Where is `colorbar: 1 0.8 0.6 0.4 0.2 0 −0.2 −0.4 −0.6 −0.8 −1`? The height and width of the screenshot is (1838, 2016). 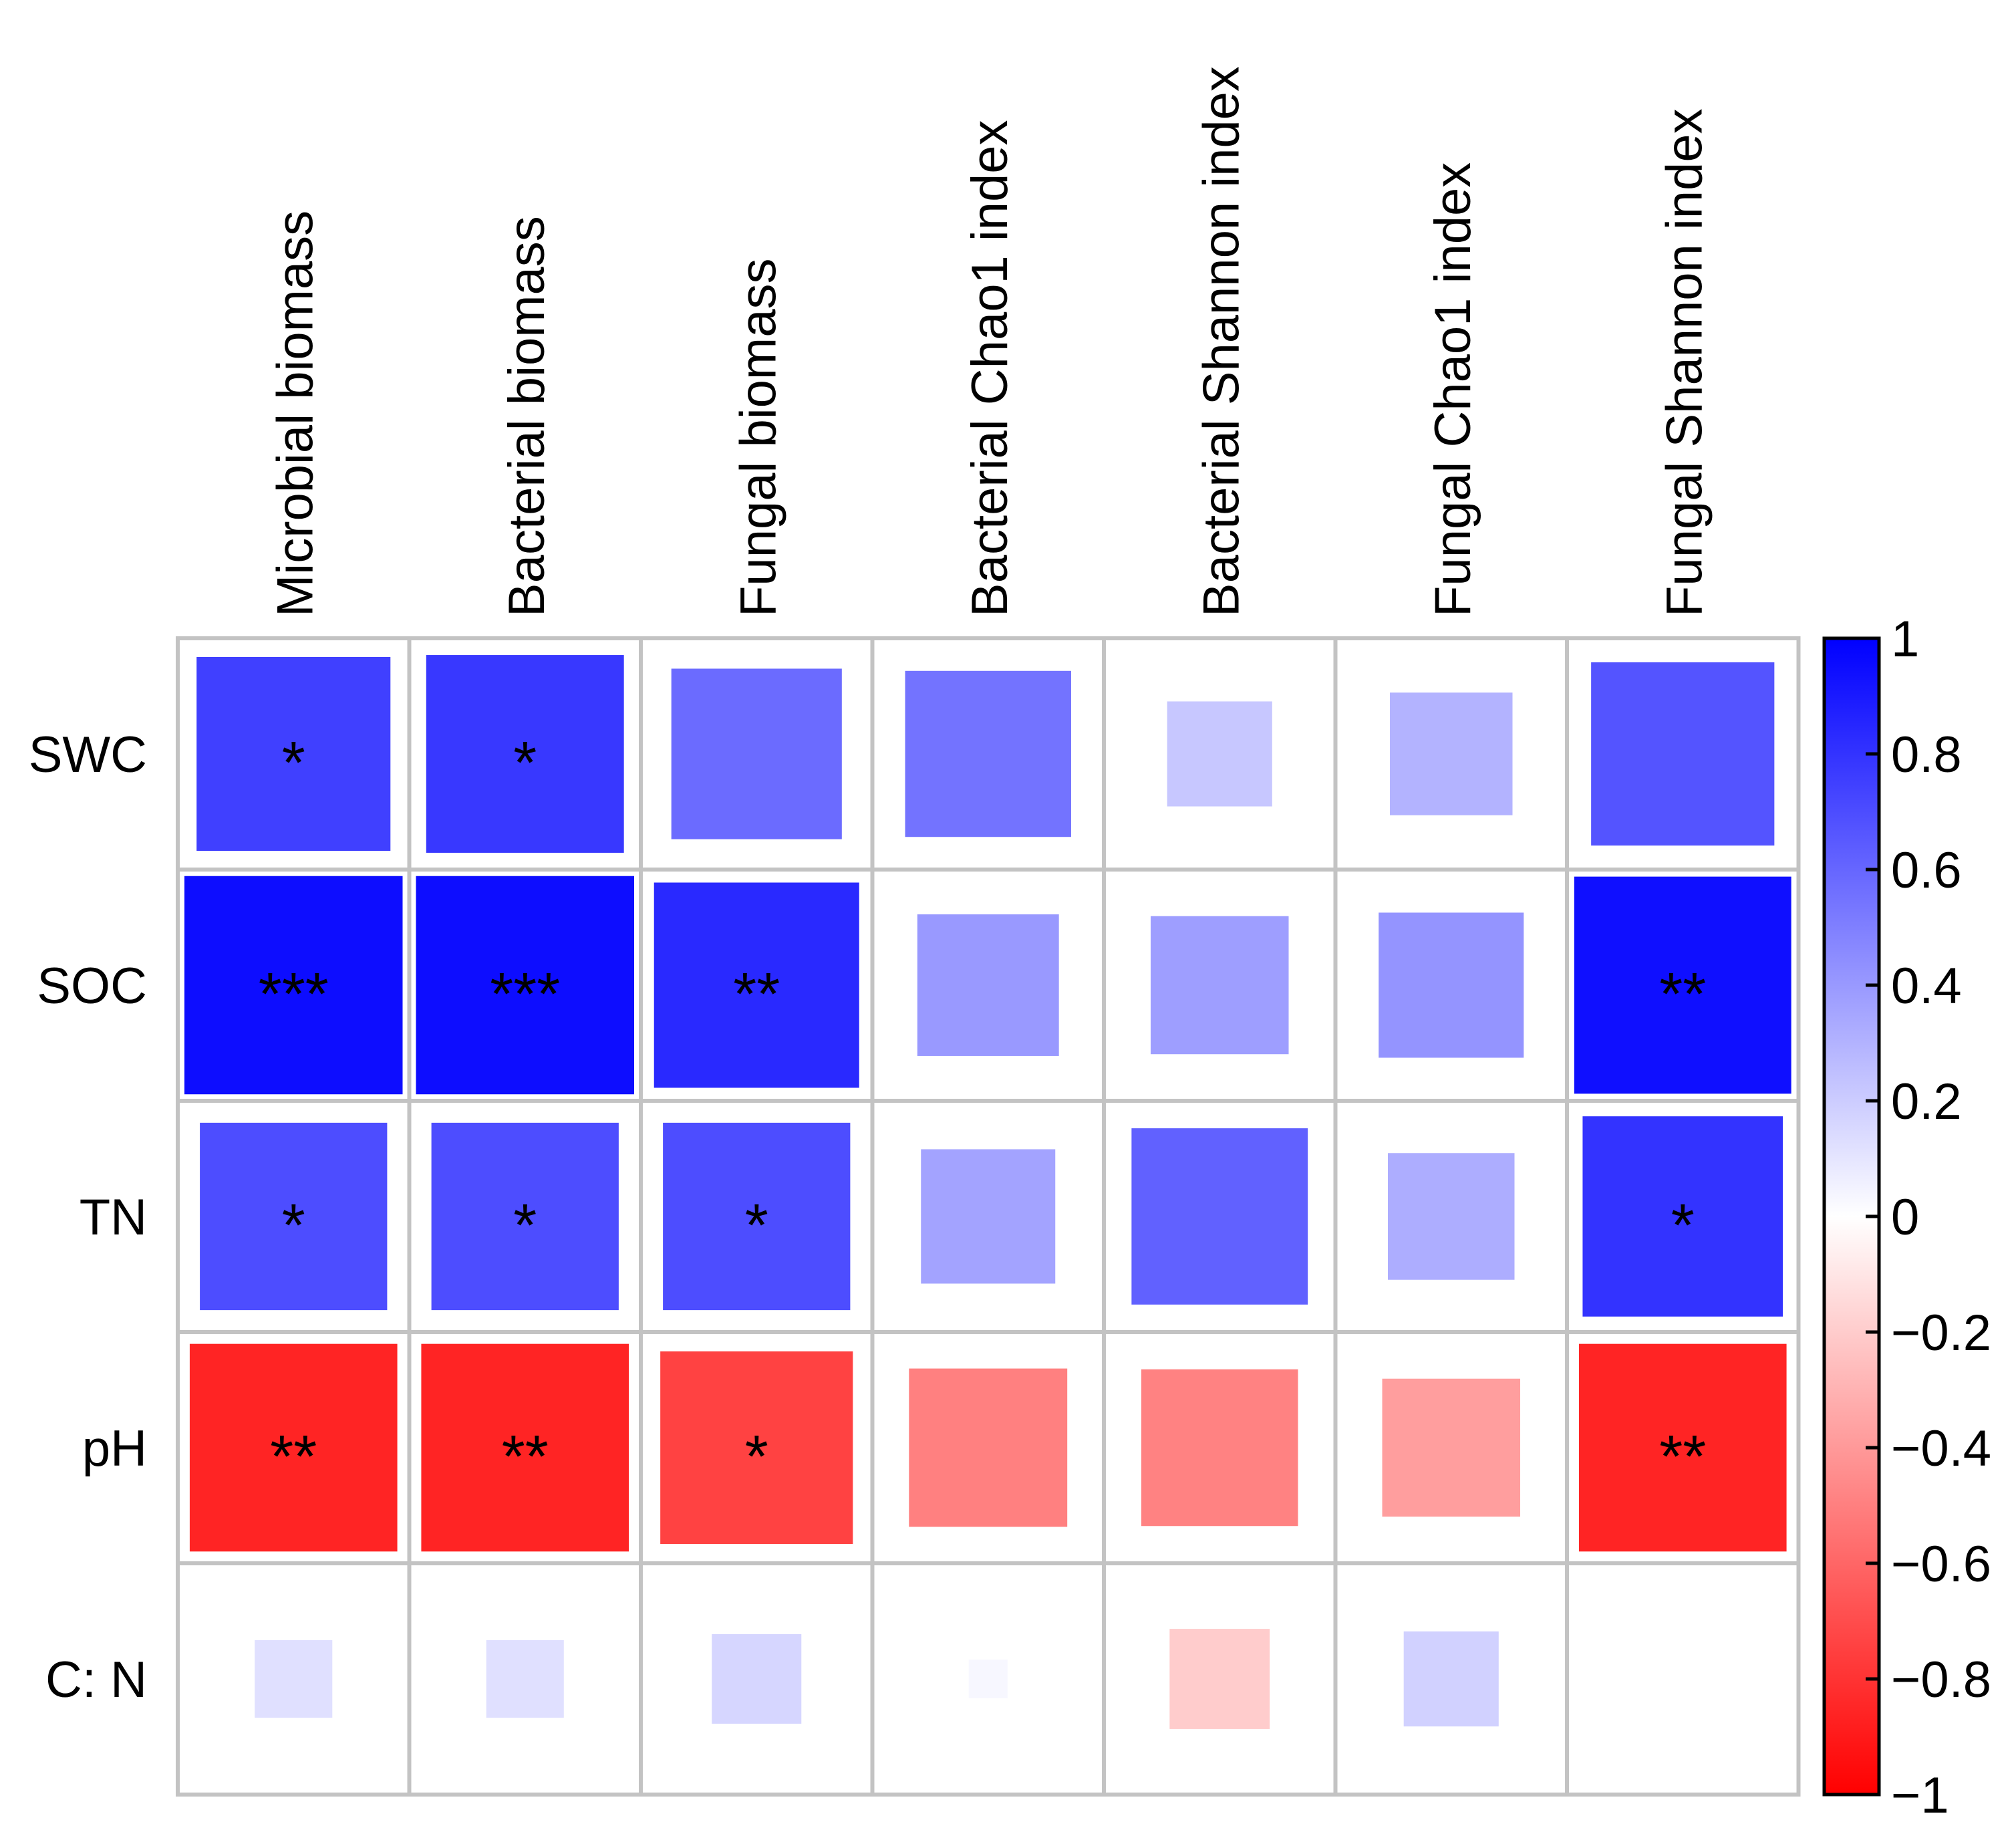
colorbar: 1 0.8 0.6 0.4 0.2 0 −0.2 −0.4 −0.6 −0.8 −1 is located at coordinates (1906, 1218).